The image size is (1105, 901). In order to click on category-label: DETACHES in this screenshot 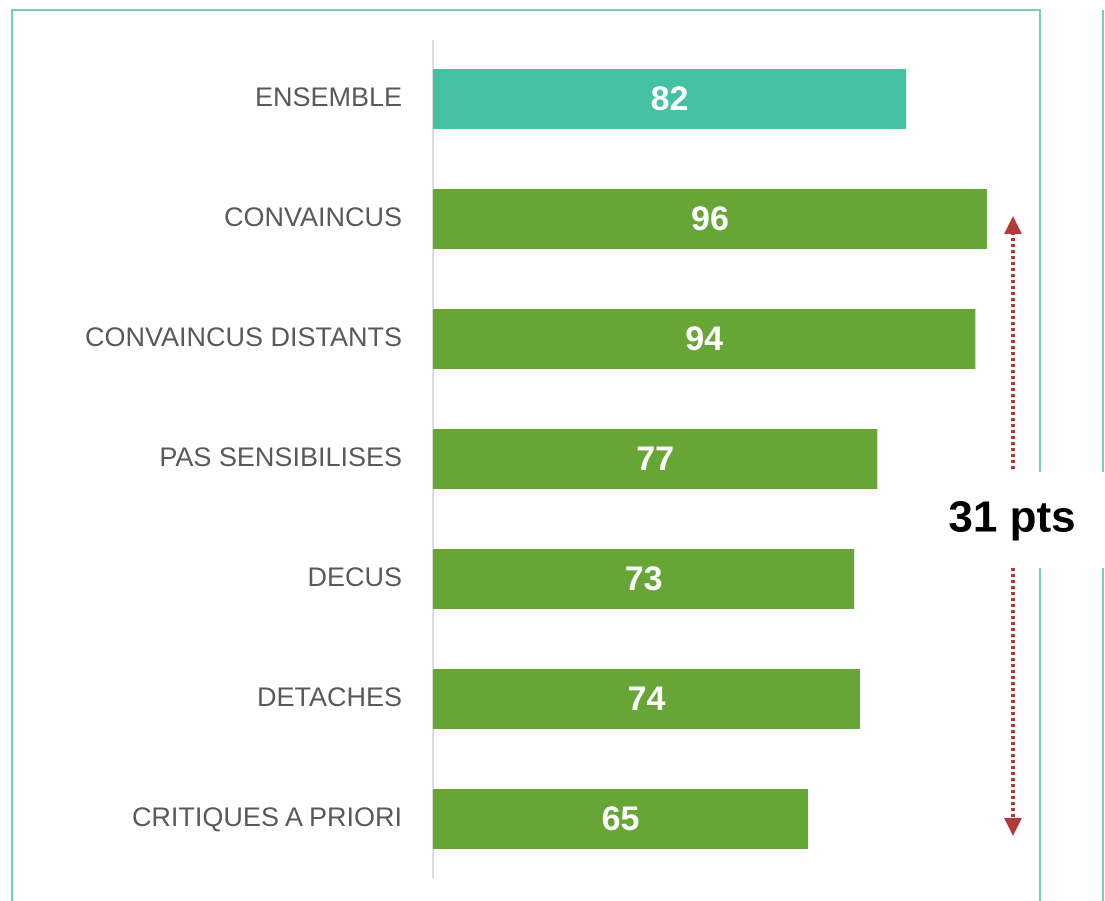, I will do `click(329, 697)`.